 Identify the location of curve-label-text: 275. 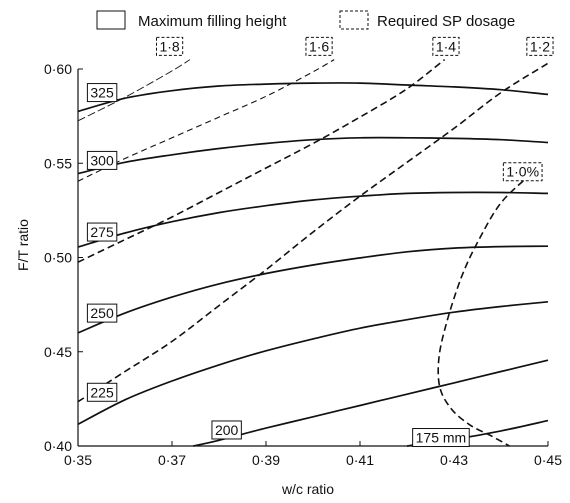
(102, 232).